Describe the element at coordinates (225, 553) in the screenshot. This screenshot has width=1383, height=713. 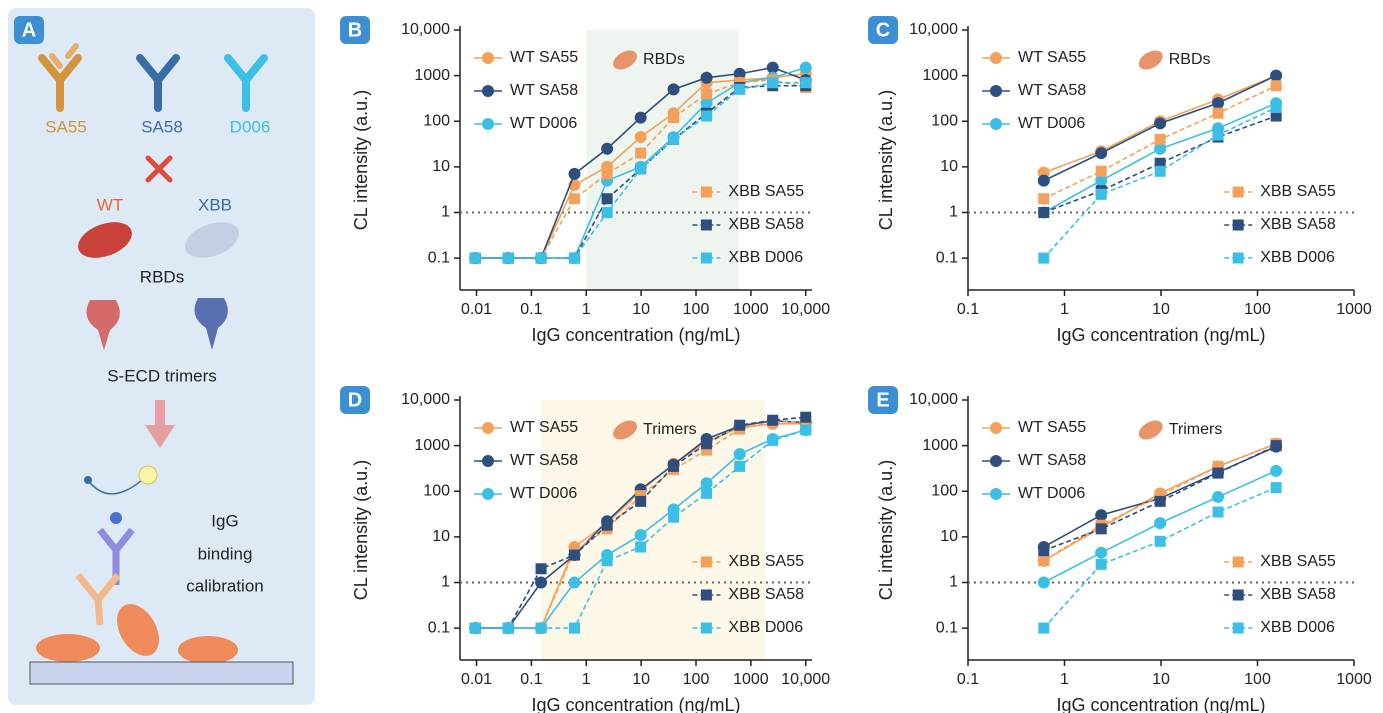
I see `calibration-label: binding` at that location.